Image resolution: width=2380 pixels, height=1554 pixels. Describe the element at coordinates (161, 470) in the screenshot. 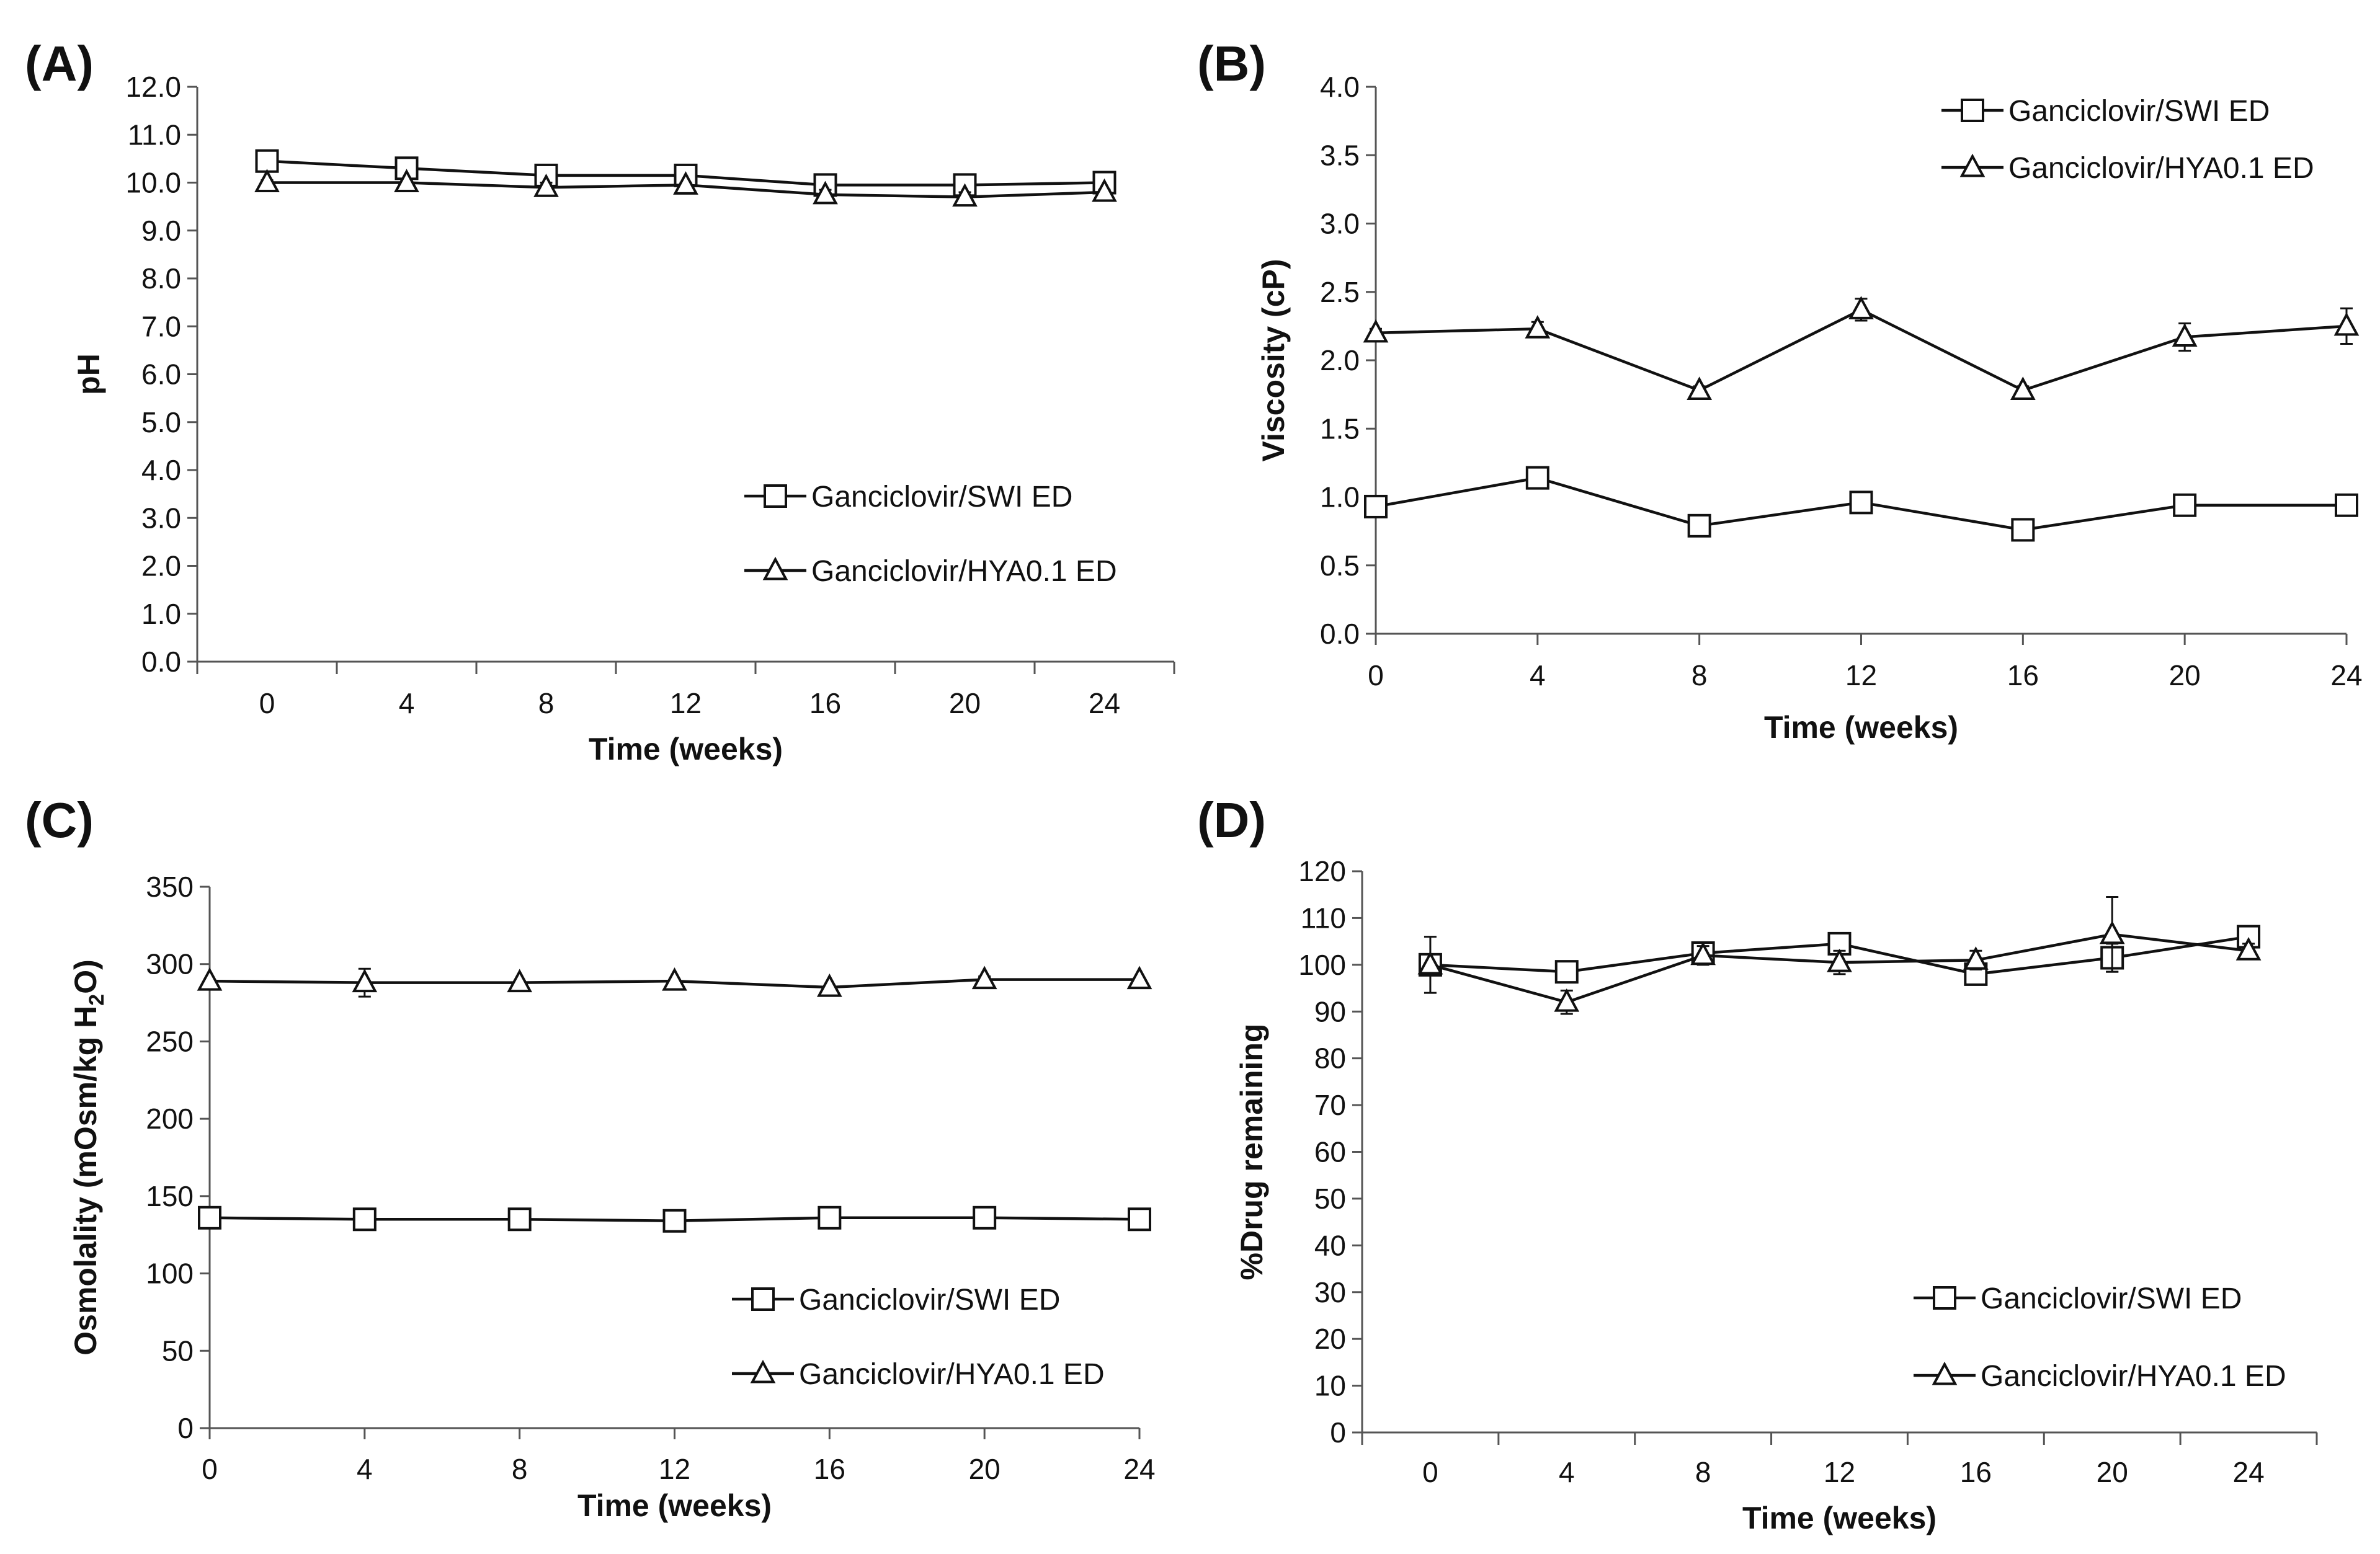

I see `y-tick-label: 4.0` at that location.